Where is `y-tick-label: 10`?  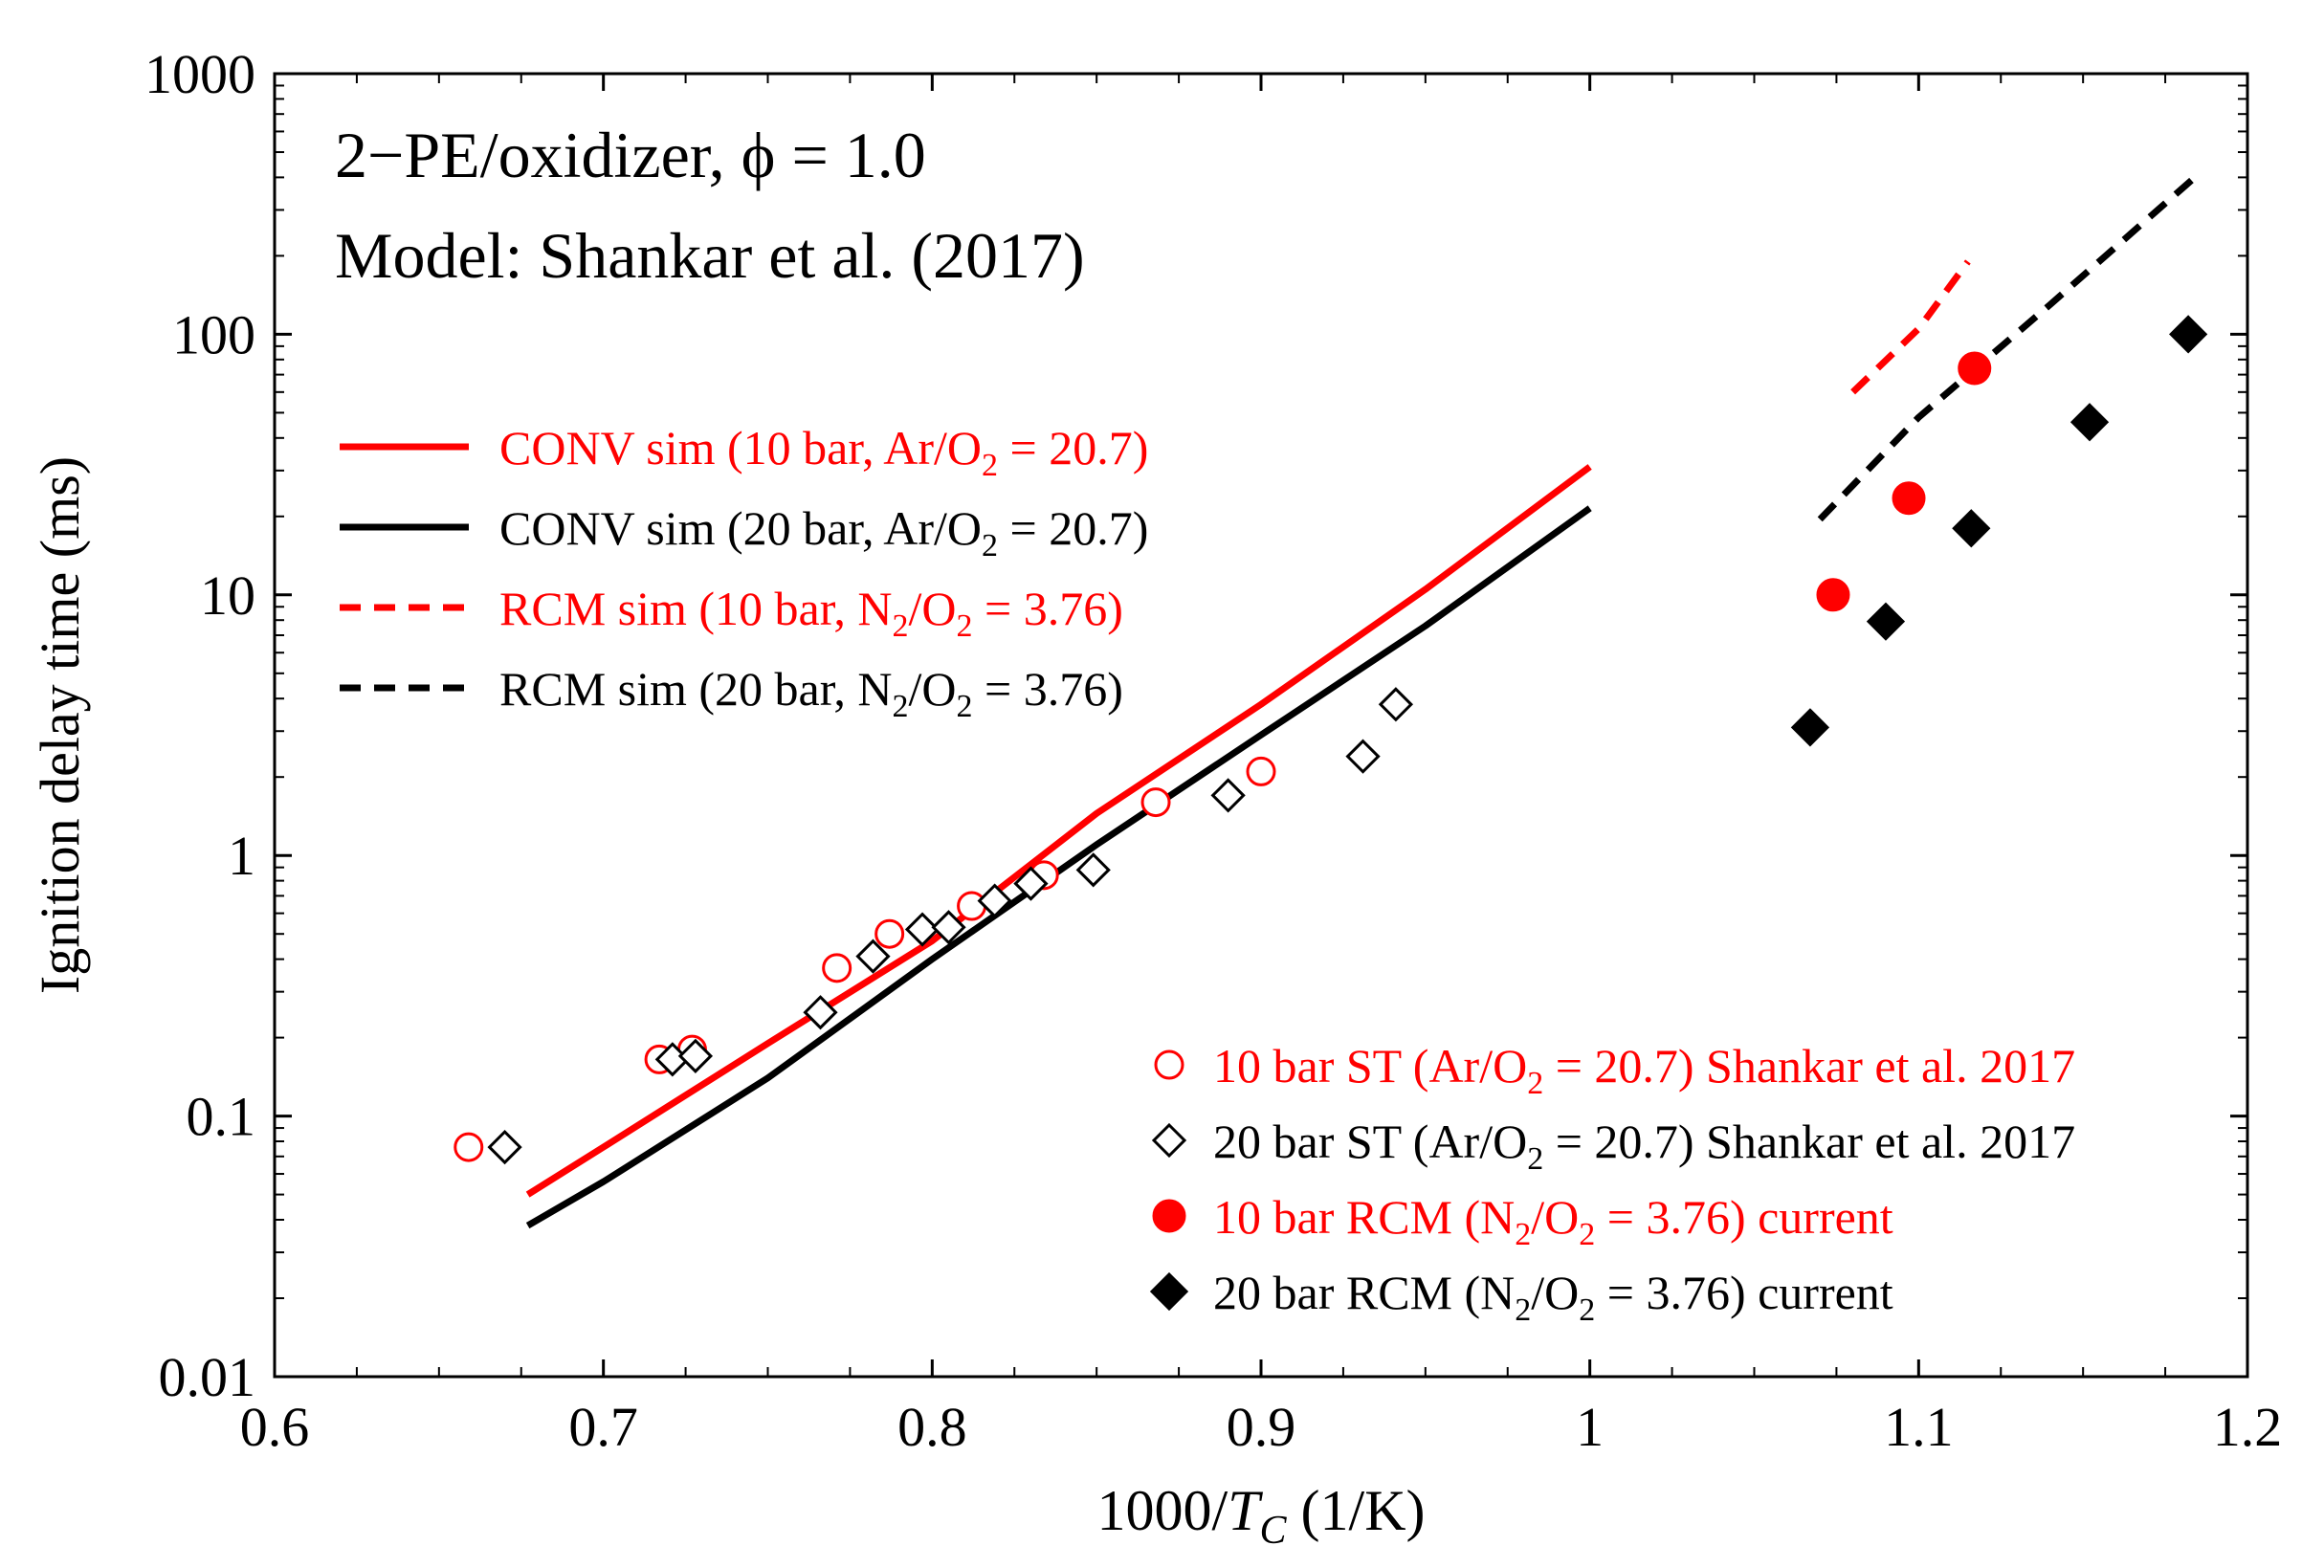 y-tick-label: 10 is located at coordinates (227, 595).